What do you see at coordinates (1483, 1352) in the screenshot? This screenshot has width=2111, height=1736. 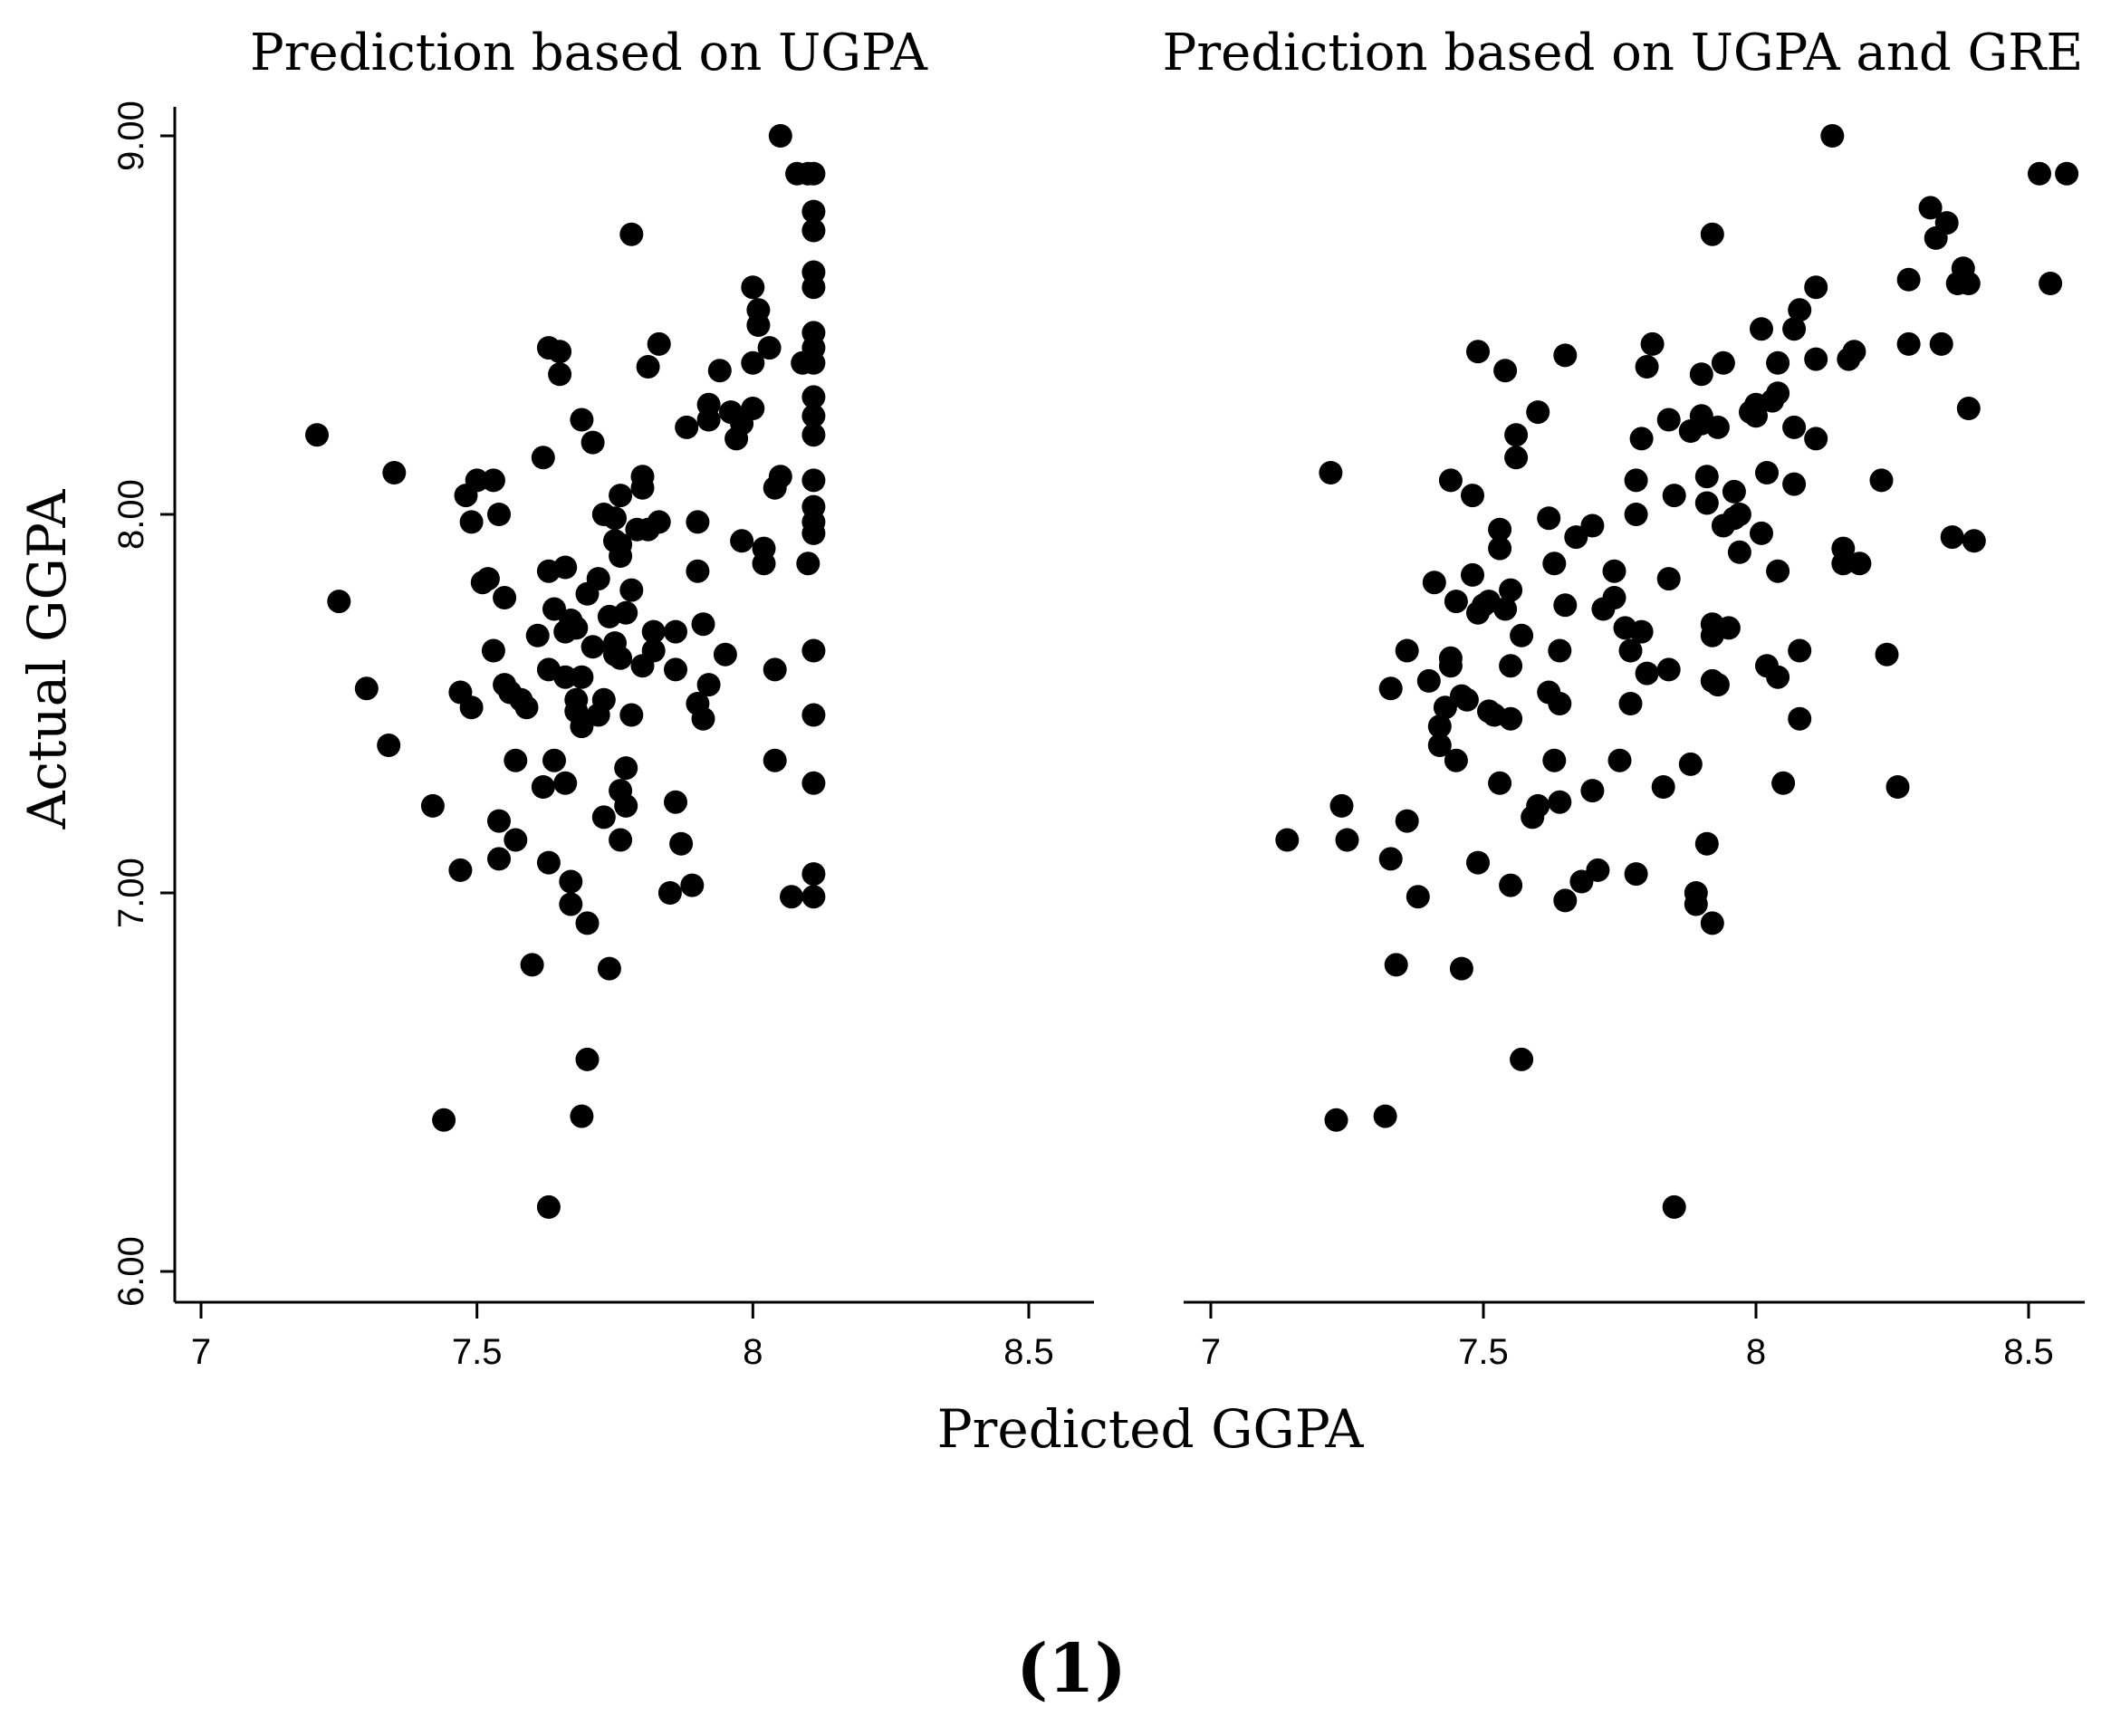 I see `panel-2-x-tick-label: 7.5` at bounding box center [1483, 1352].